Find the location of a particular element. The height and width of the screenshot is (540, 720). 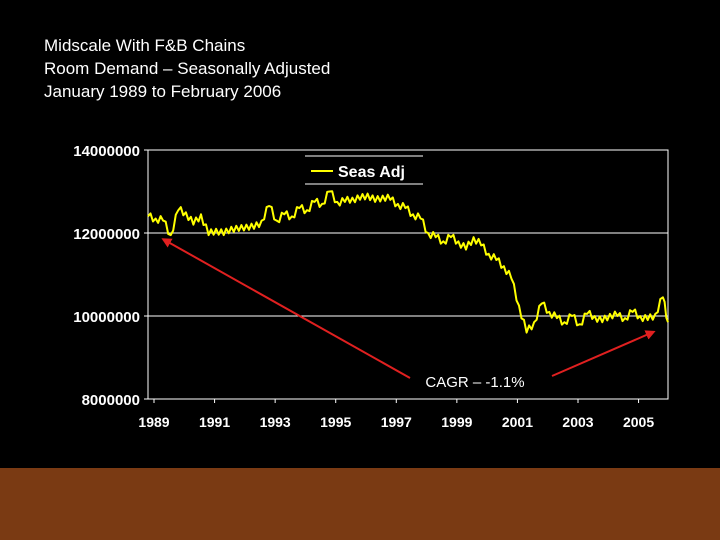

footer-band is located at coordinates (360, 504).